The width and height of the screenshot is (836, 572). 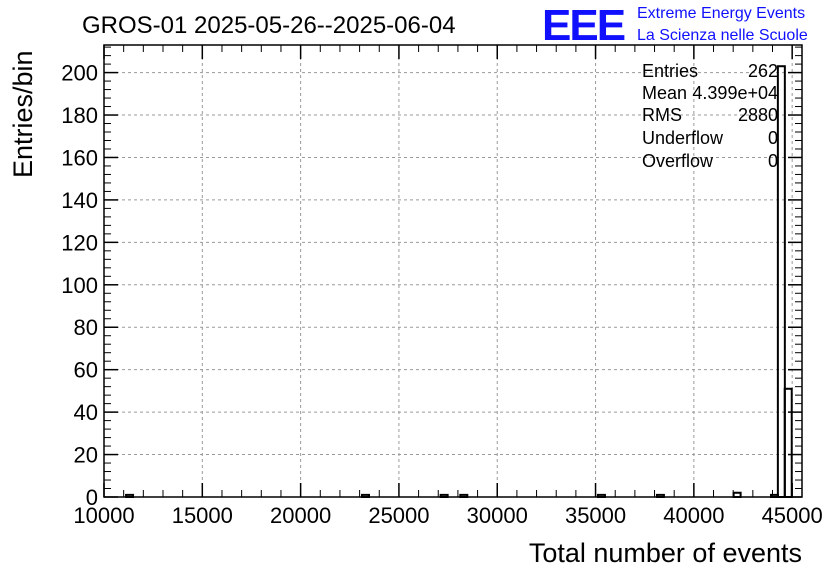 What do you see at coordinates (202, 515) in the screenshot?
I see `x-tick-label: 15000` at bounding box center [202, 515].